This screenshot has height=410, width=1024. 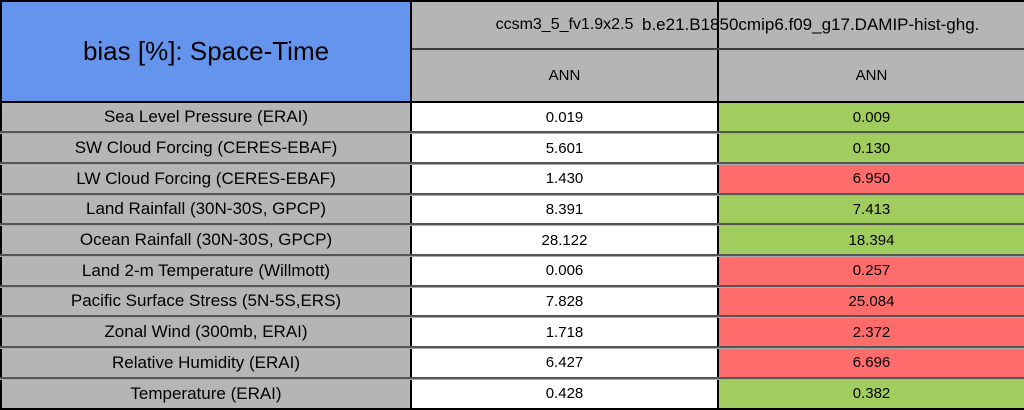 I want to click on table-row: Relative Humidity (ERAI) 6.427 6.696, so click(x=512, y=362).